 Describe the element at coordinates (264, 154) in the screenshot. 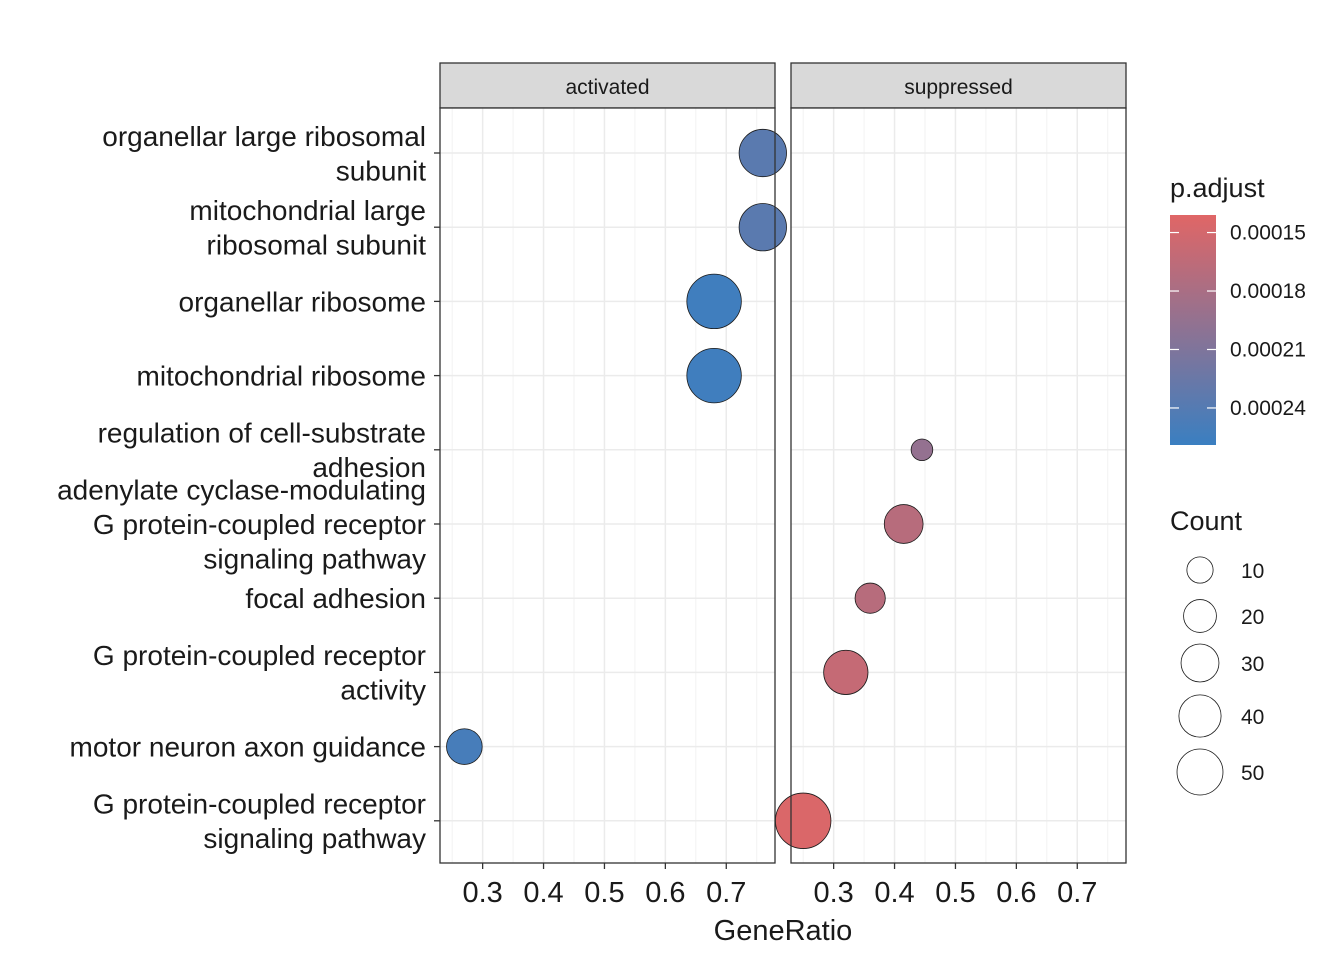

I see `y-tick-label: organellar large ribosomal subunit` at that location.